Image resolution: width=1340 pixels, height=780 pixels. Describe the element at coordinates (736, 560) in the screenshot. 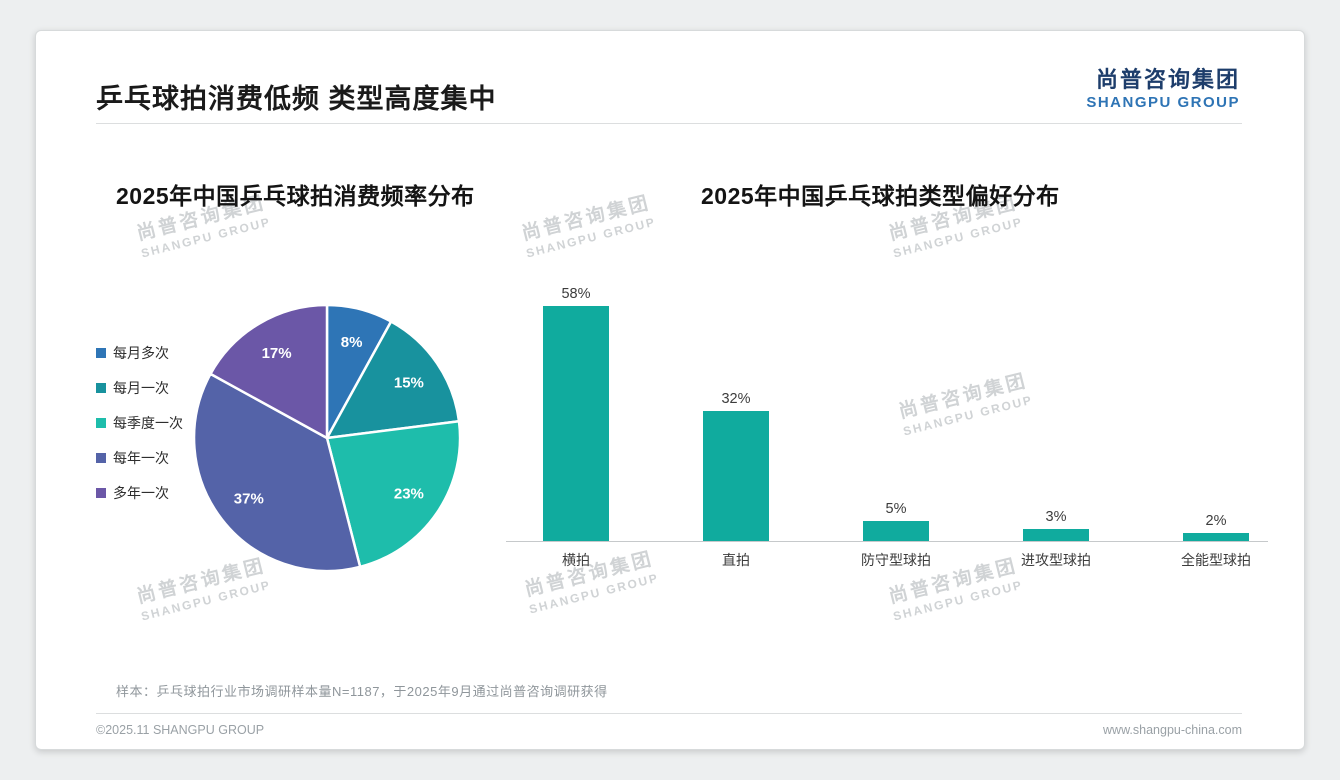

I see `bar-category-label: 直拍` at that location.